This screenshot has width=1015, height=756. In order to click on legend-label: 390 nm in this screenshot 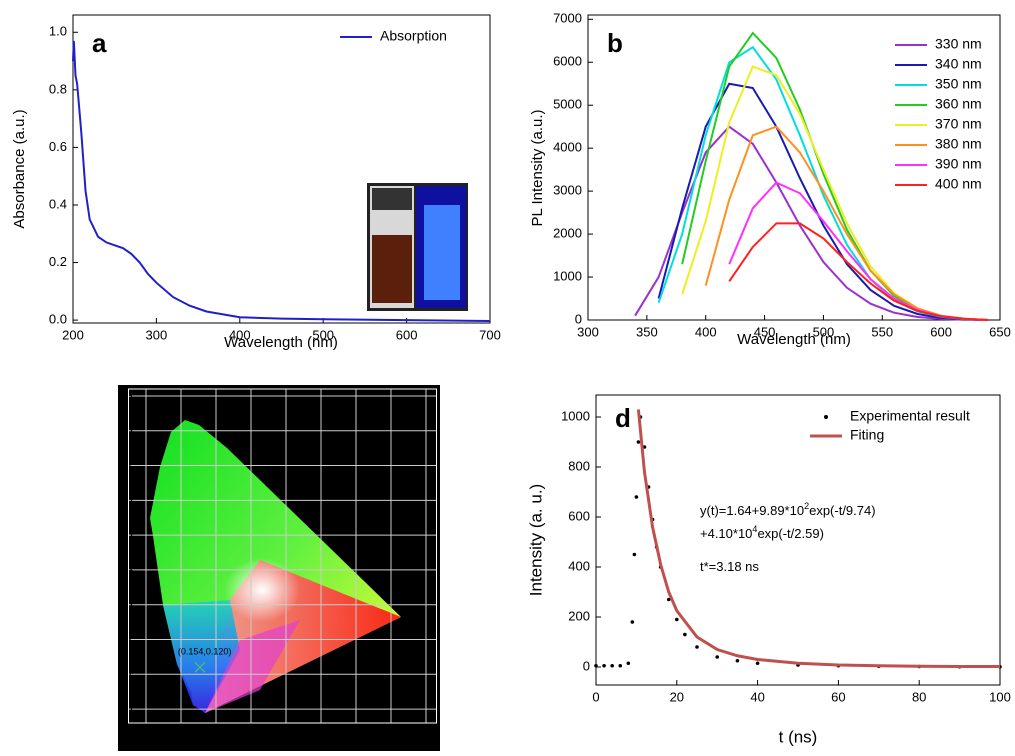, I will do `click(958, 164)`.